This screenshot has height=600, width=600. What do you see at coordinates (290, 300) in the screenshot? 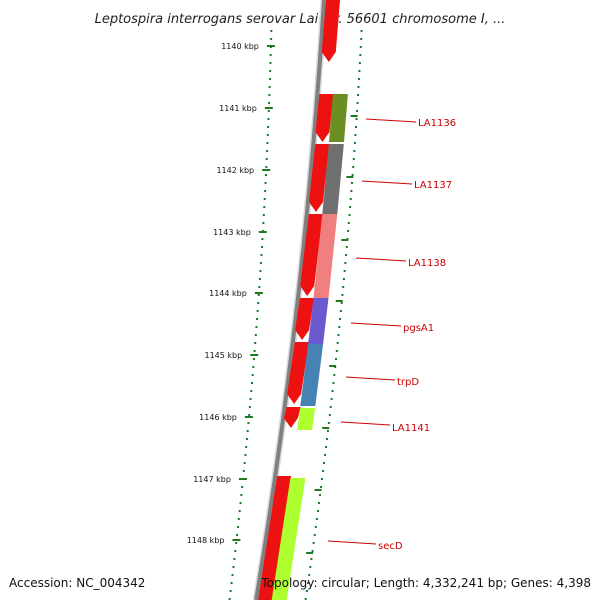
I see `backbone-ring` at bounding box center [290, 300].